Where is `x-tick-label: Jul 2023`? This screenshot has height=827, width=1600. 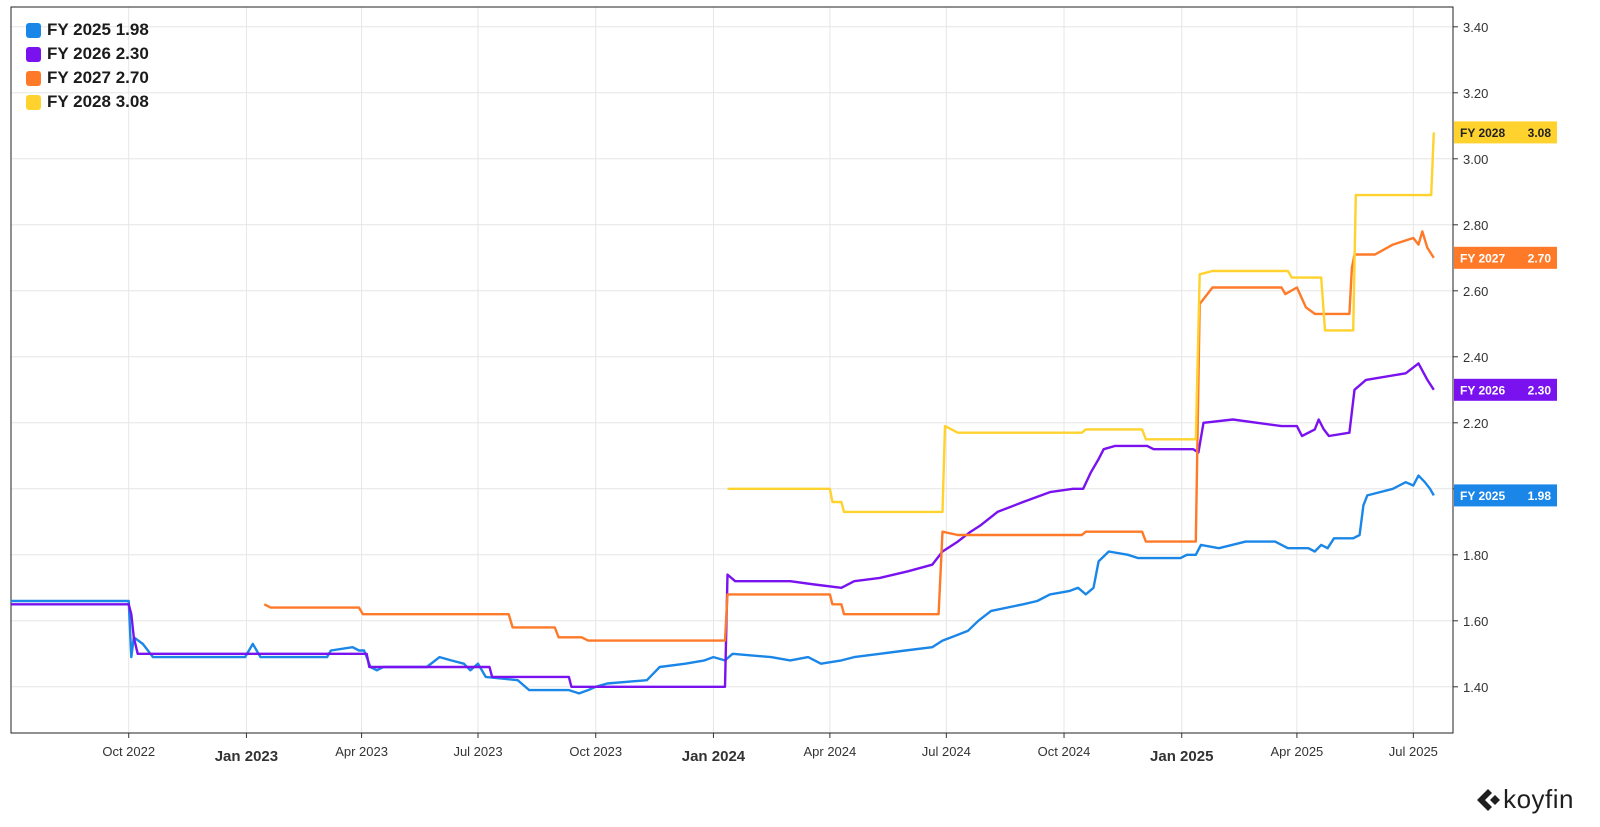
x-tick-label: Jul 2023 is located at coordinates (477, 751).